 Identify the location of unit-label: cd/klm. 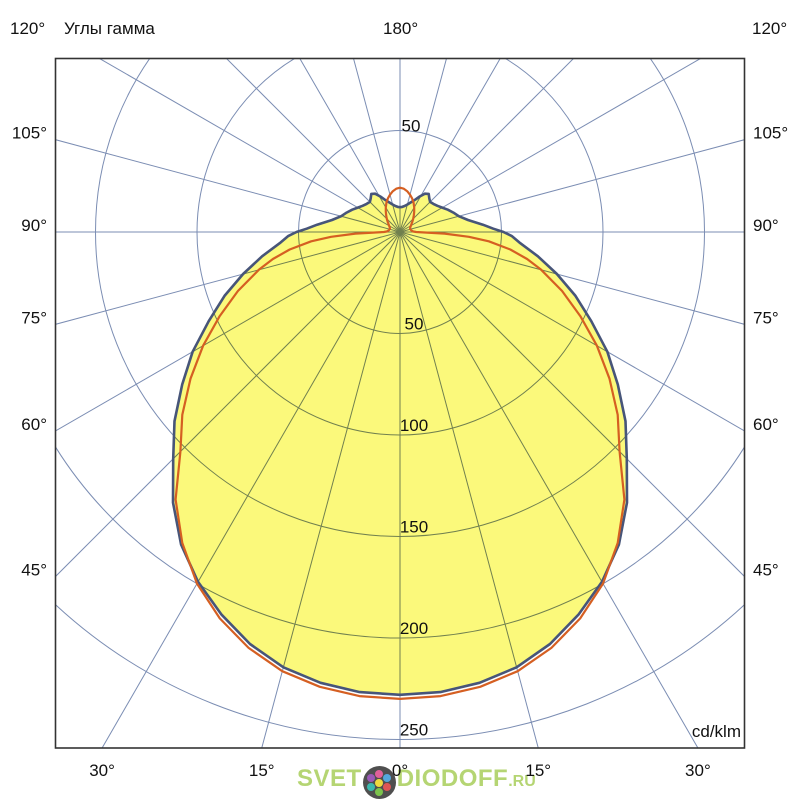
(716, 731).